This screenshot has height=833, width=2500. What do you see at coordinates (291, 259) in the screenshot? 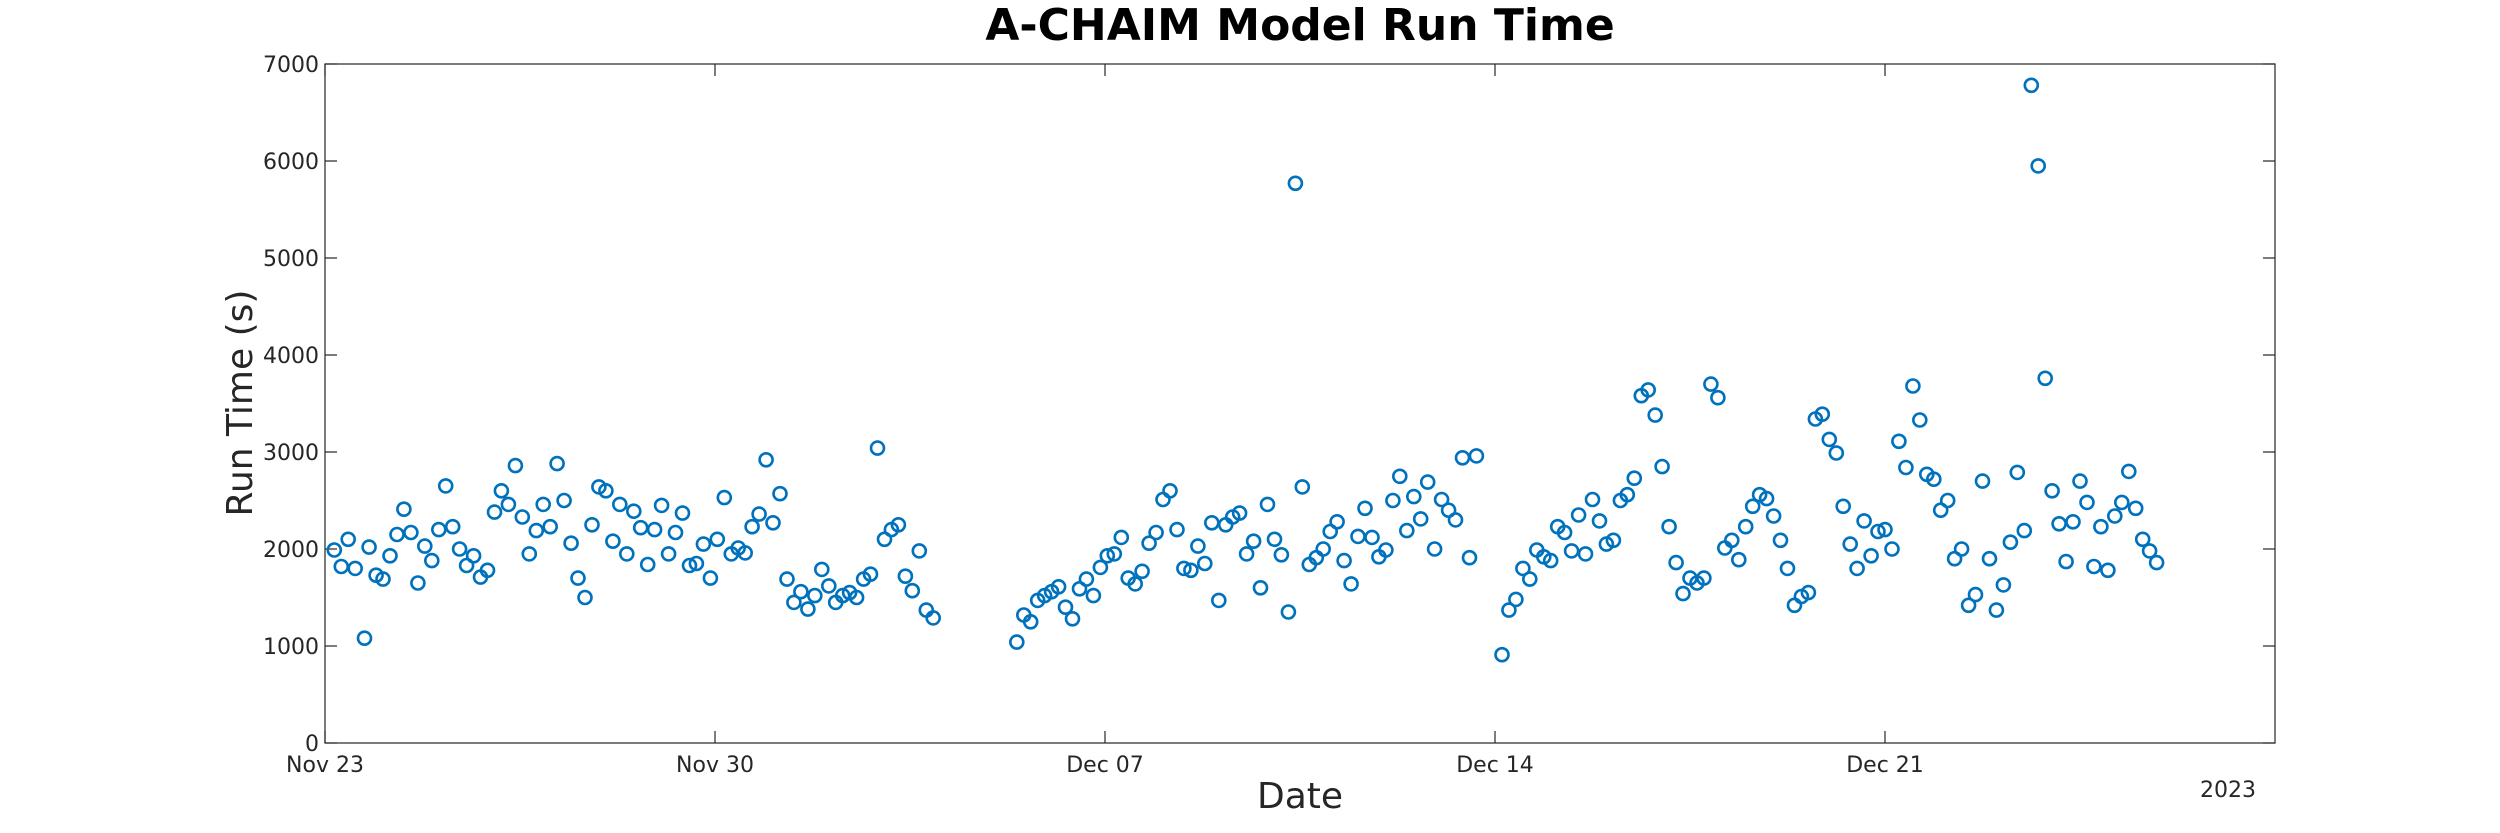
I see `y-tick-label: 5000` at bounding box center [291, 259].